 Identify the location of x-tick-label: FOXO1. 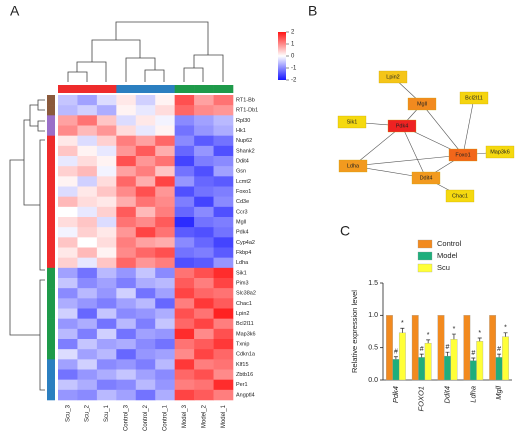
(421, 398).